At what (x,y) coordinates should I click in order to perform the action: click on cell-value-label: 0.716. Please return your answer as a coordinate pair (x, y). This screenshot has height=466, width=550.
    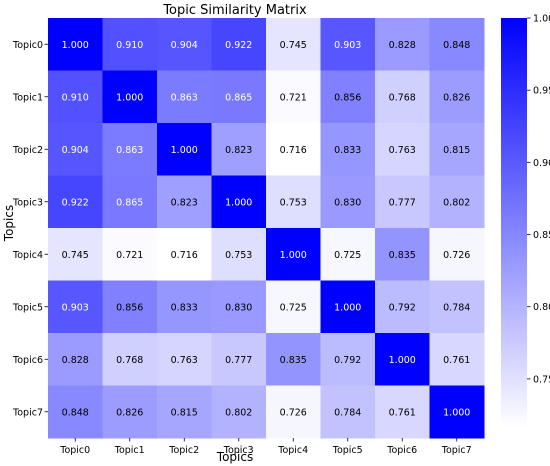
    Looking at the image, I should click on (184, 255).